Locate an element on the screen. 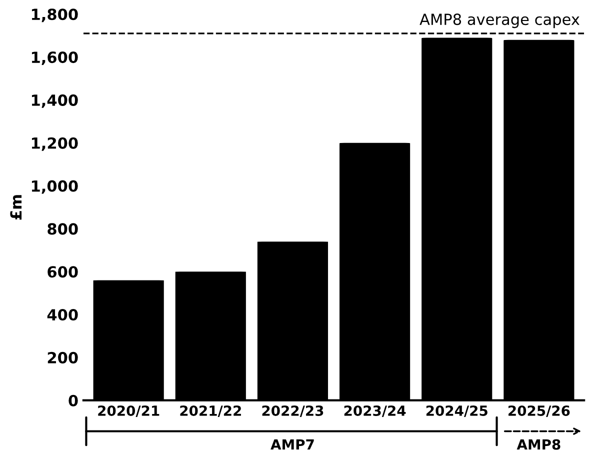 The width and height of the screenshot is (596, 471). y-tick-label: 0 is located at coordinates (73, 400).